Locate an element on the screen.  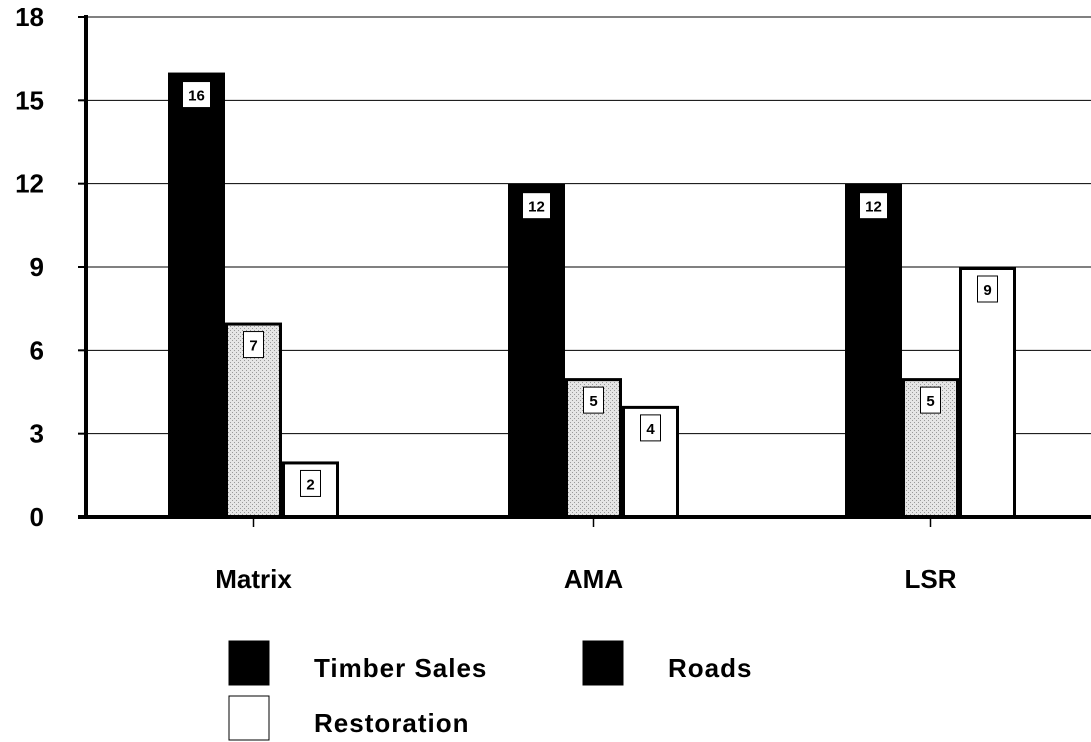
legend-label: Roads is located at coordinates (710, 668).